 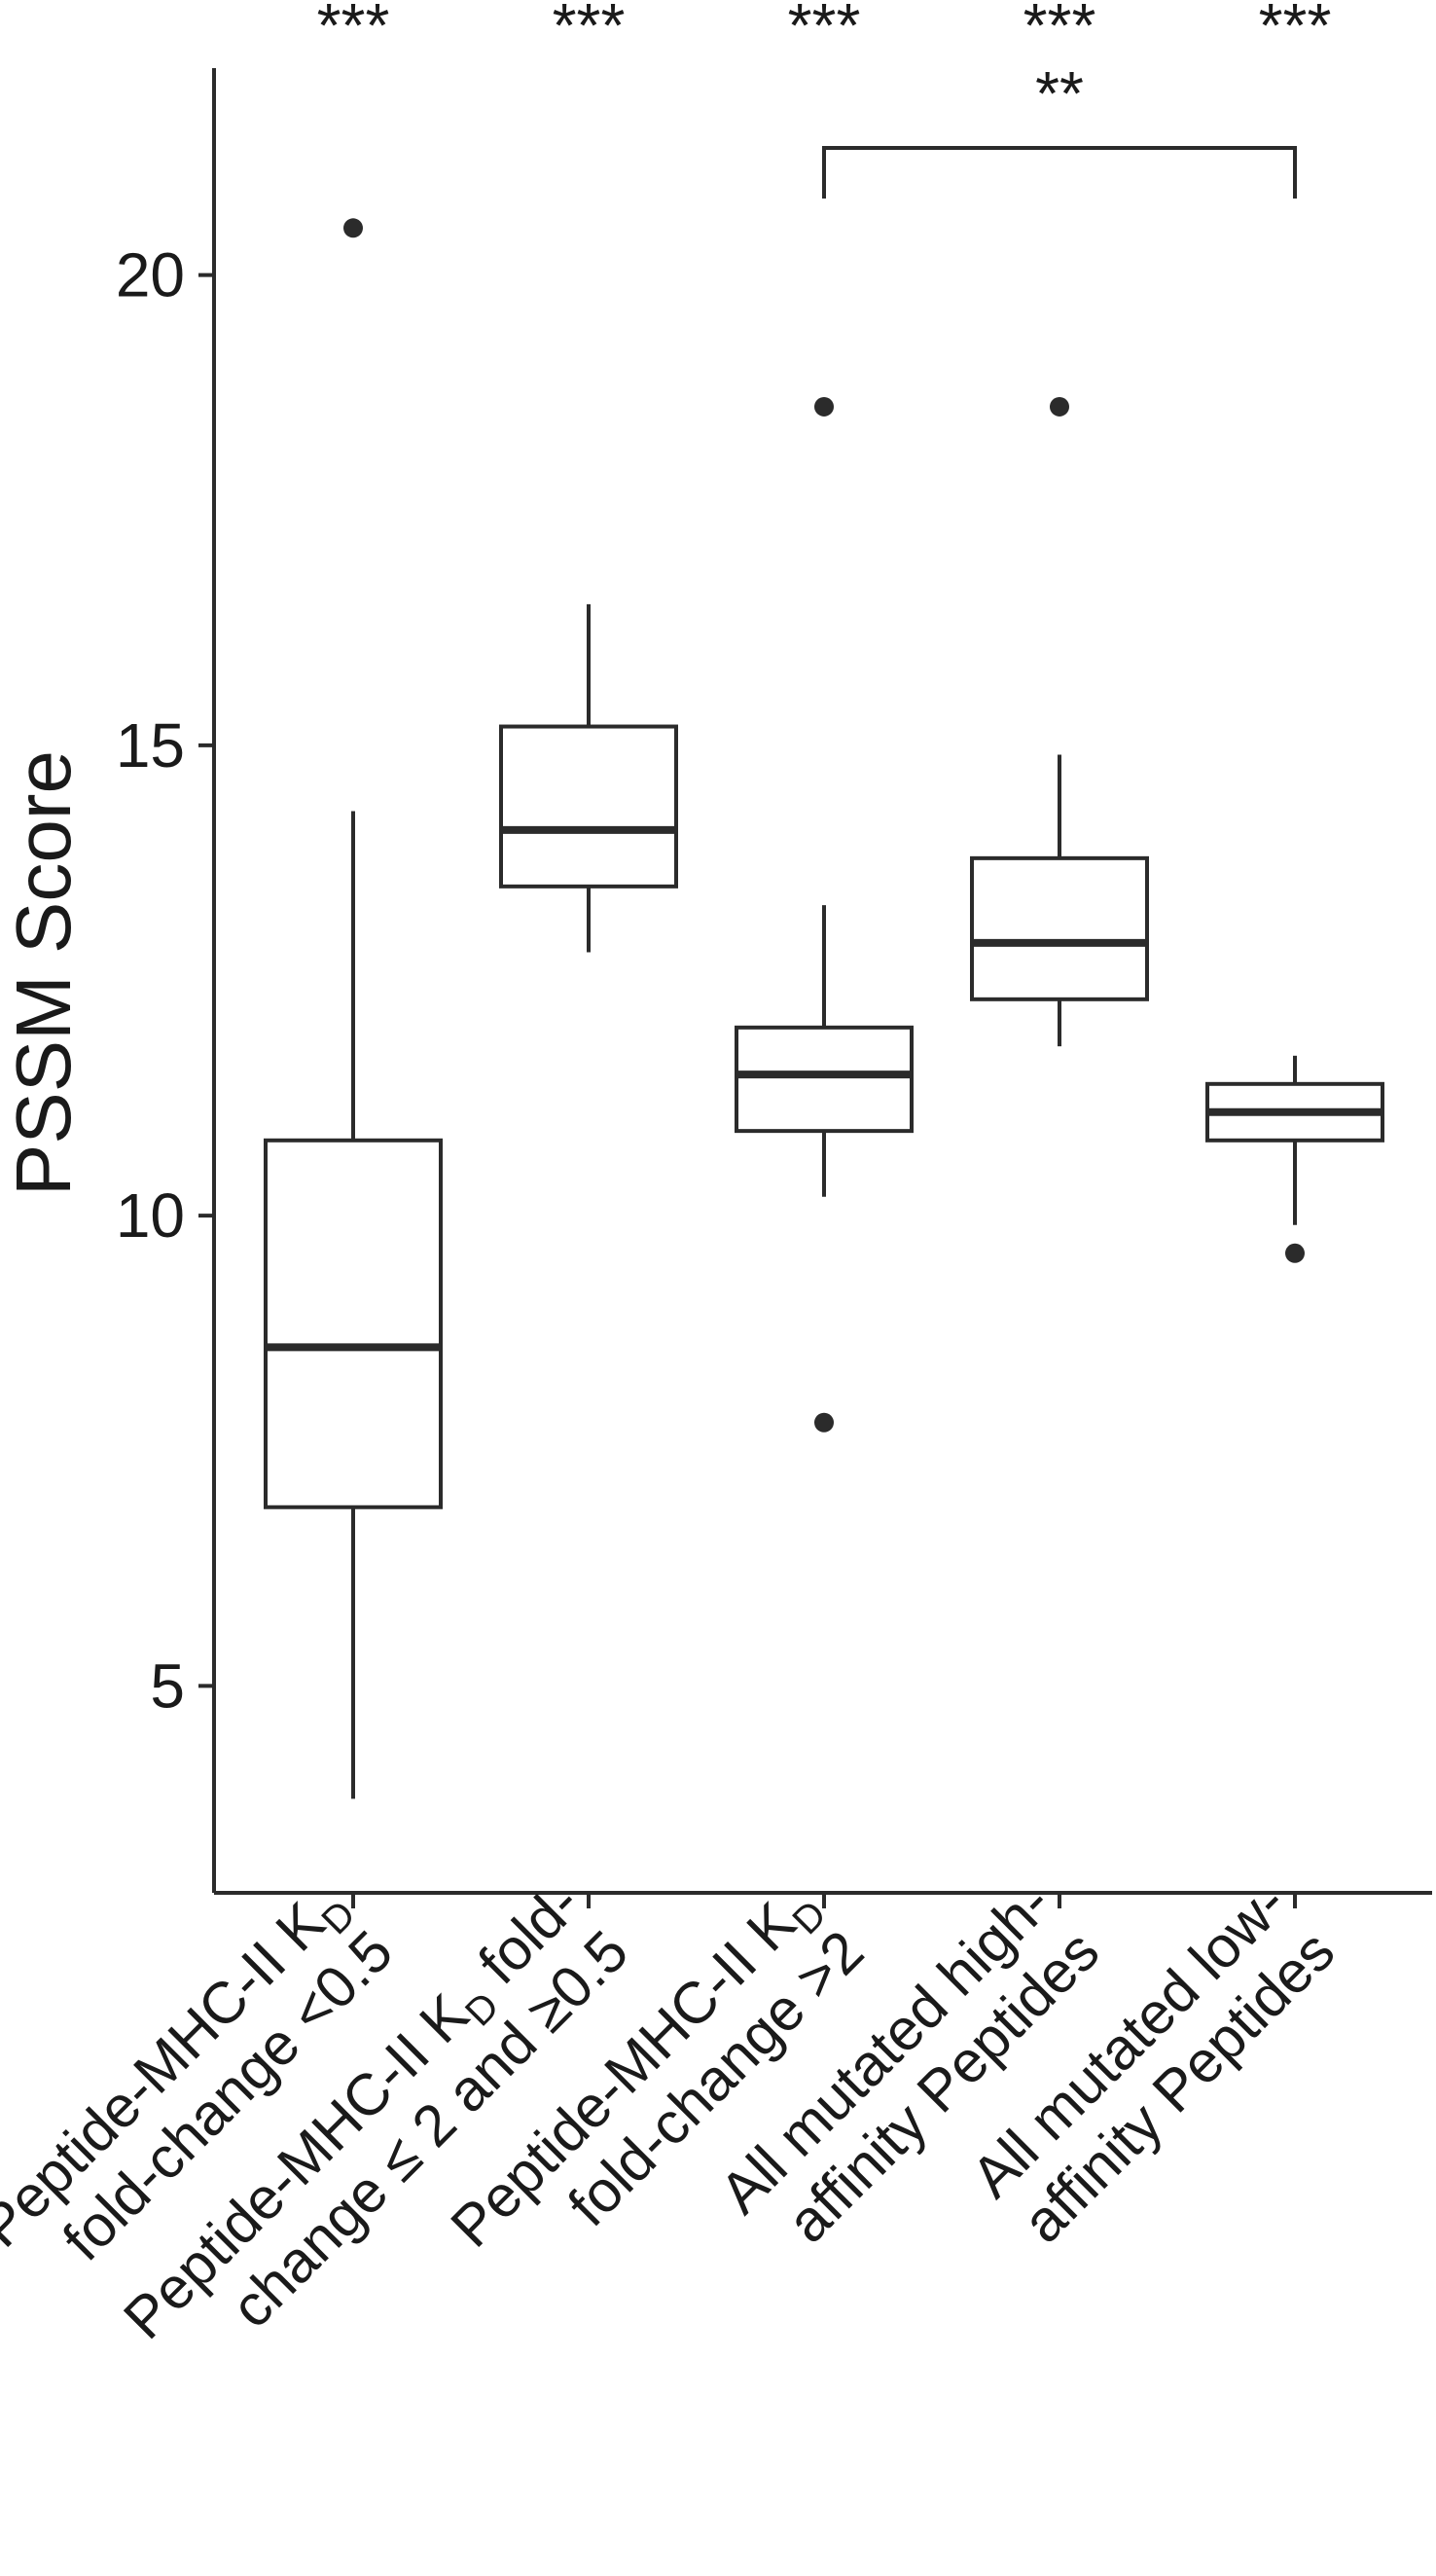 What do you see at coordinates (150, 745) in the screenshot?
I see `y-tick-label: 15` at bounding box center [150, 745].